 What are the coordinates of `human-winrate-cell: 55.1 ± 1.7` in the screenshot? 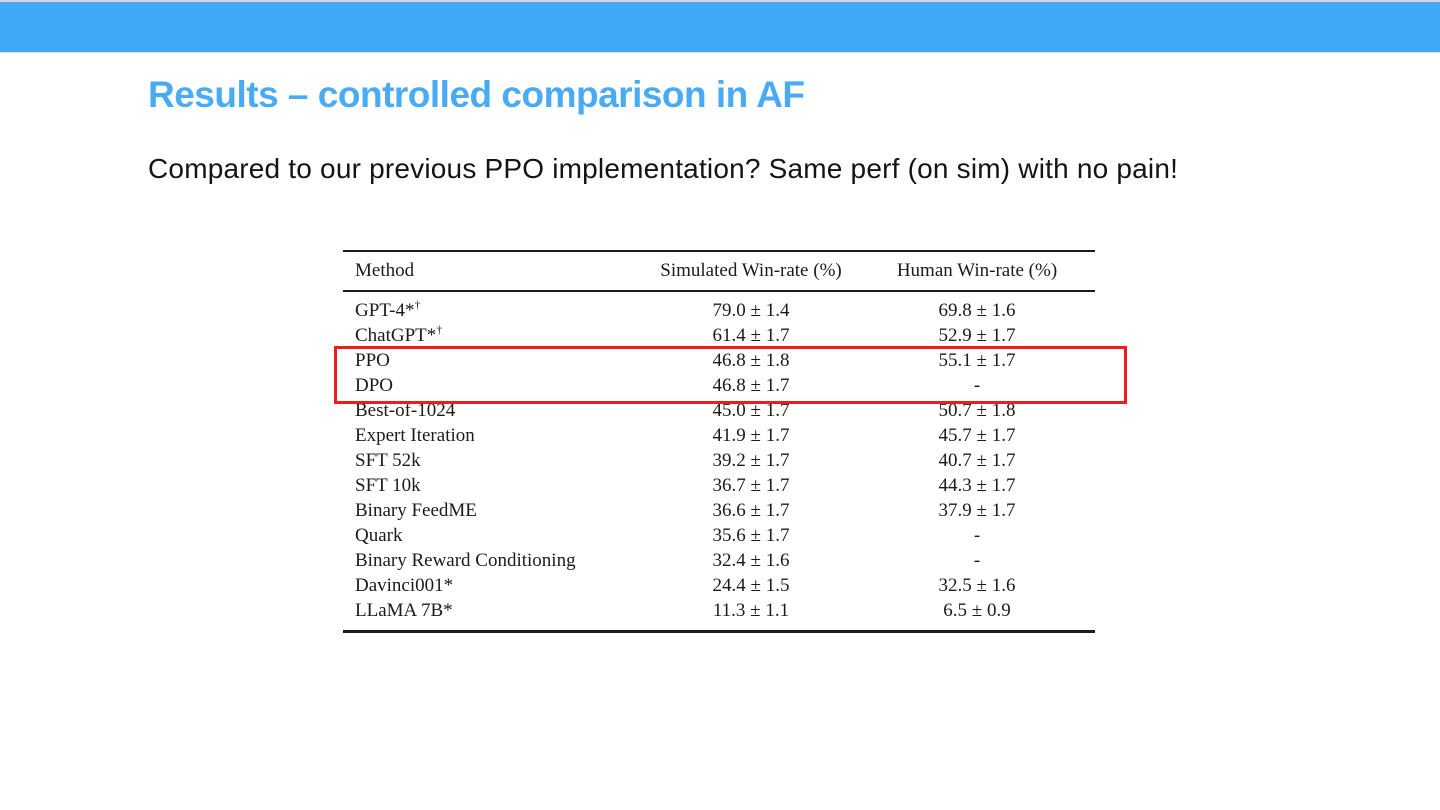 It's located at (977, 360).